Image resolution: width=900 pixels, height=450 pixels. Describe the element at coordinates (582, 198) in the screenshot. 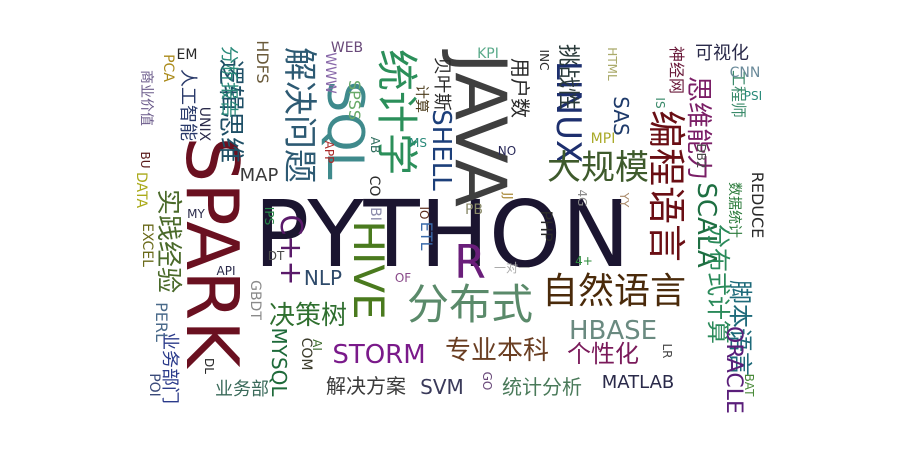

I see `word-4g: 4G` at that location.